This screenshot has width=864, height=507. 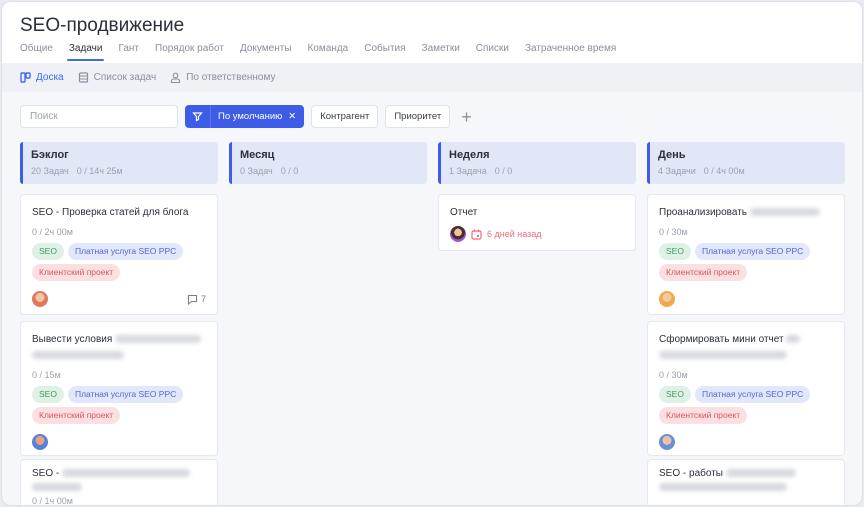 What do you see at coordinates (256, 171) in the screenshot?
I see `task-count: 0 Задач` at bounding box center [256, 171].